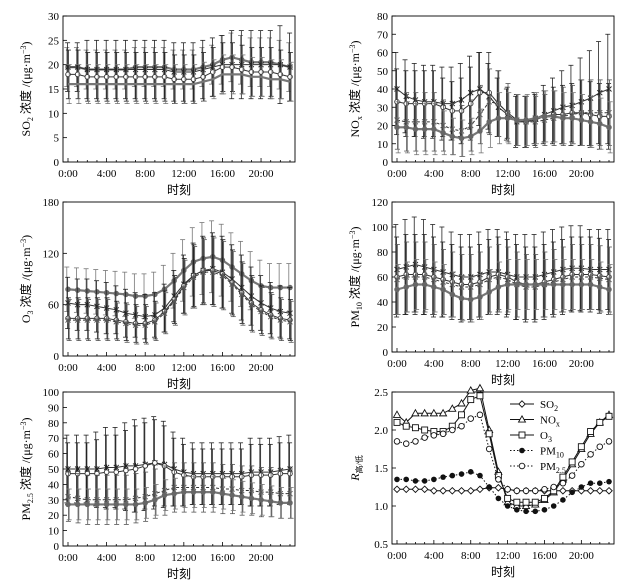  What do you see at coordinates (383, 17) in the screenshot?
I see `y-tick-label: 80` at bounding box center [383, 17].